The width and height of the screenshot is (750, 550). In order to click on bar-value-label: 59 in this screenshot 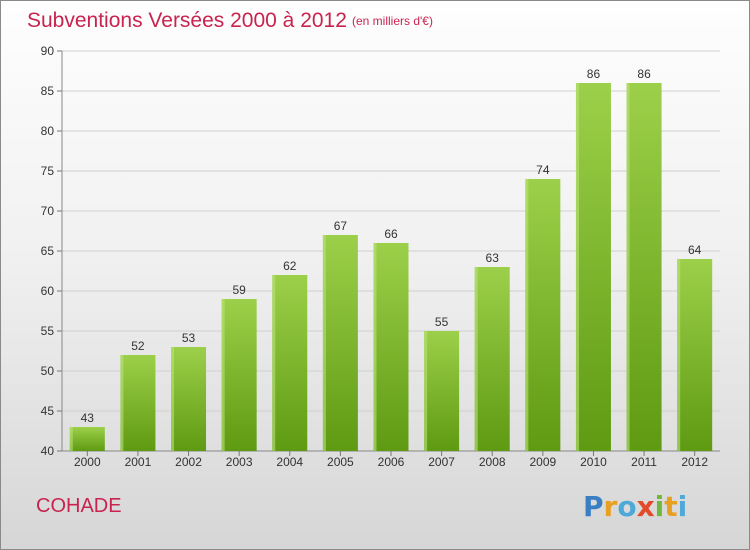, I will do `click(239, 290)`.